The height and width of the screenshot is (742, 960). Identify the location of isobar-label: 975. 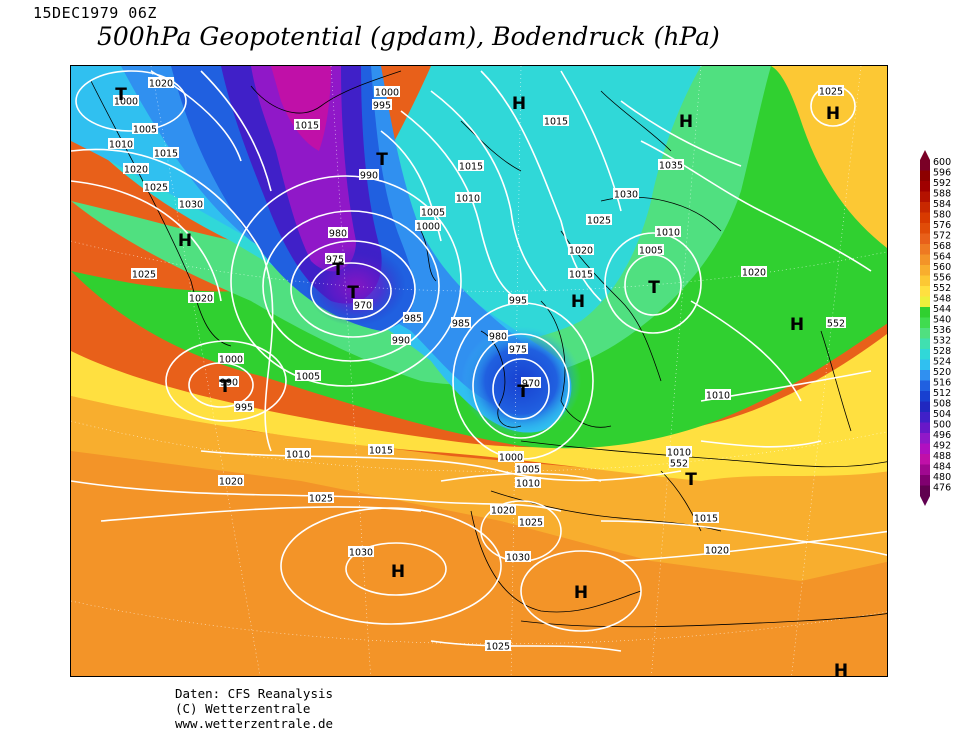
(335, 259).